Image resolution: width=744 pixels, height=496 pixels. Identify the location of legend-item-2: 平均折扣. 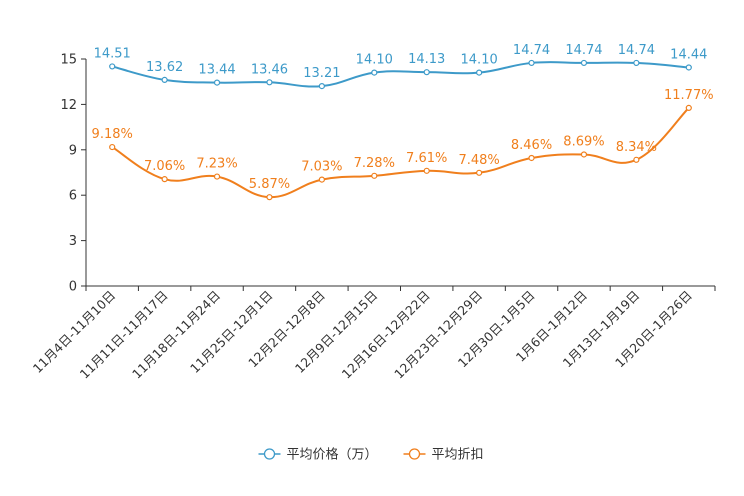
(443, 455).